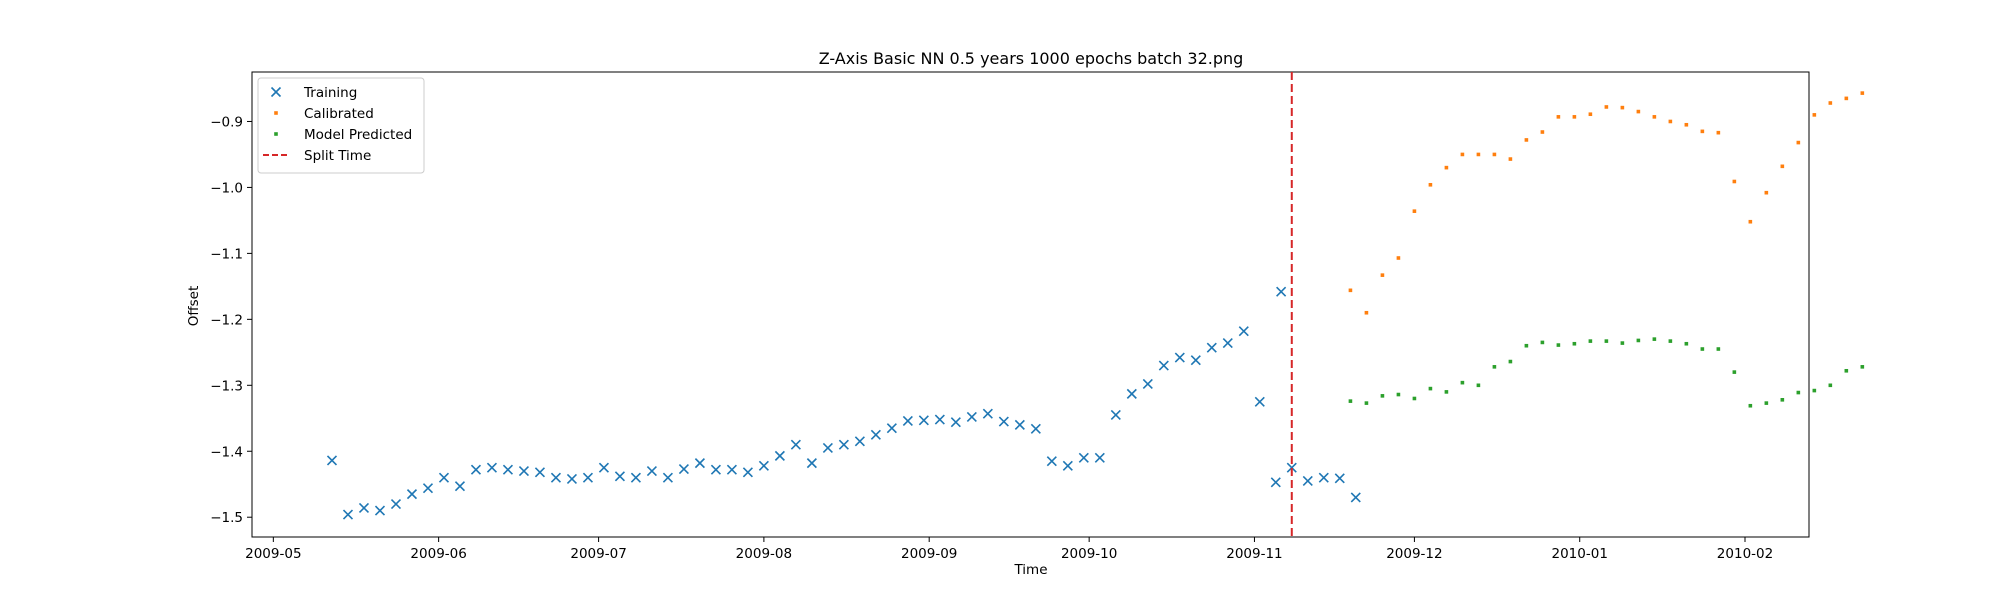 The height and width of the screenshot is (600, 2000). What do you see at coordinates (330, 93) in the screenshot?
I see `legend-label: Training` at bounding box center [330, 93].